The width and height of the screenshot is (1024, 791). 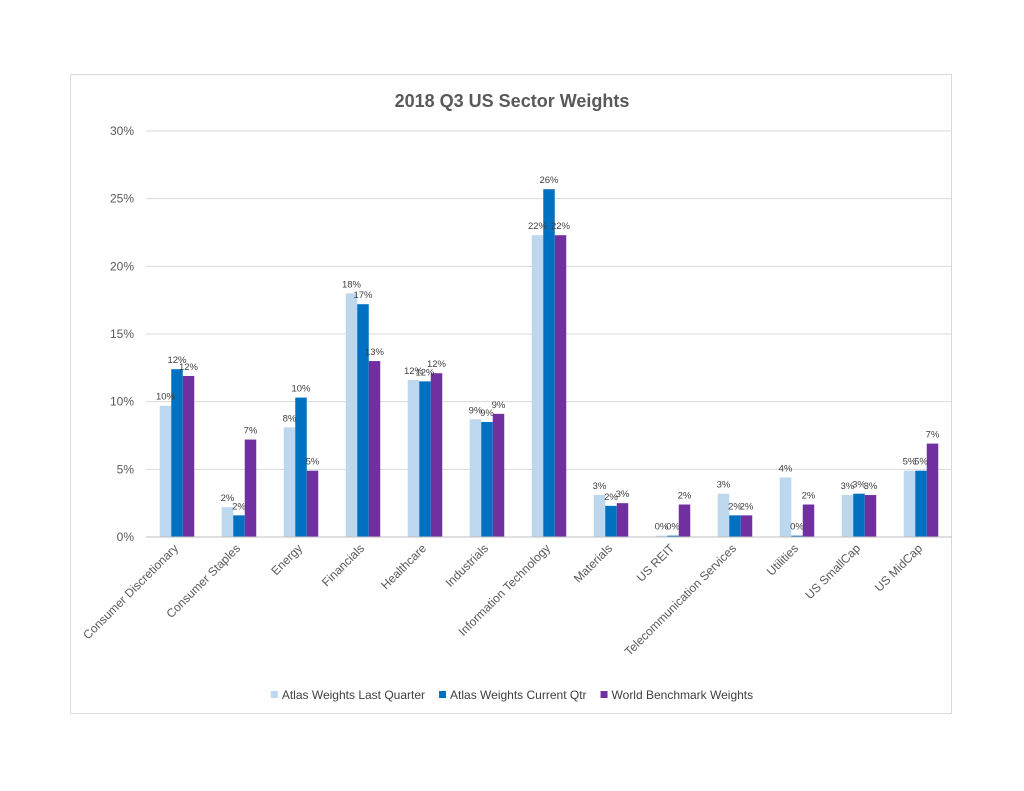 What do you see at coordinates (122, 199) in the screenshot?
I see `y-tick-label: 25%` at bounding box center [122, 199].